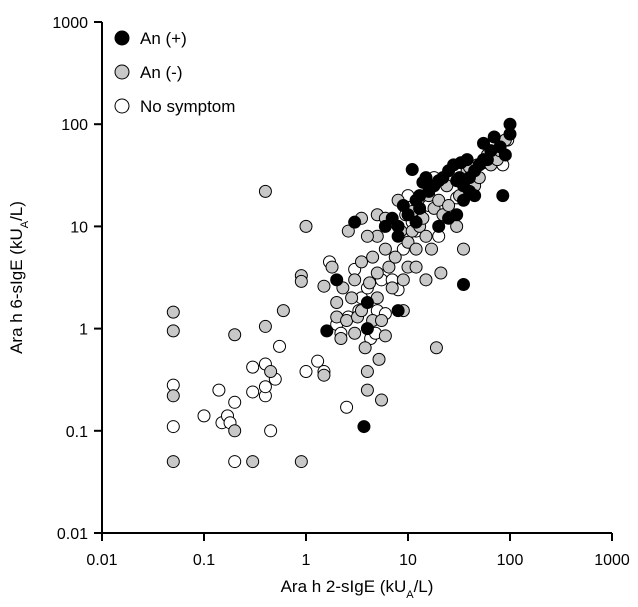 This screenshot has height=607, width=638. What do you see at coordinates (306, 560) in the screenshot?
I see `x-tick-label: 1` at bounding box center [306, 560].